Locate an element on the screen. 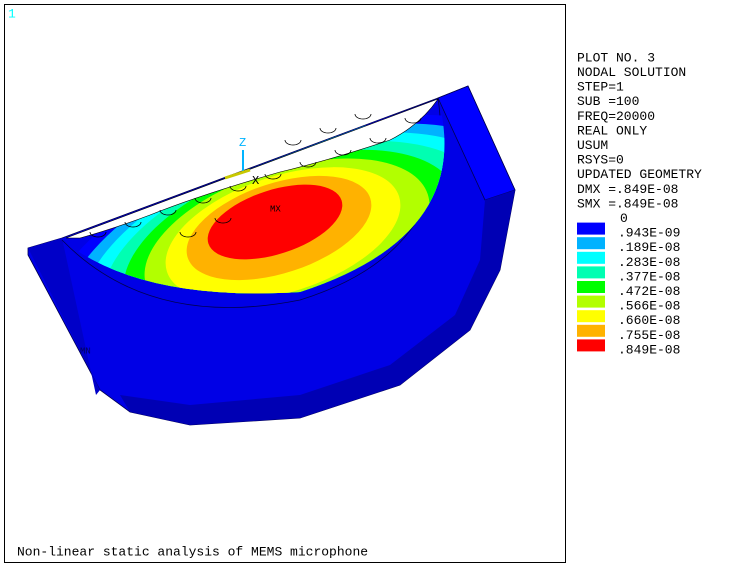 The width and height of the screenshot is (754, 572). legend-level: .566E-08 is located at coordinates (649, 306).